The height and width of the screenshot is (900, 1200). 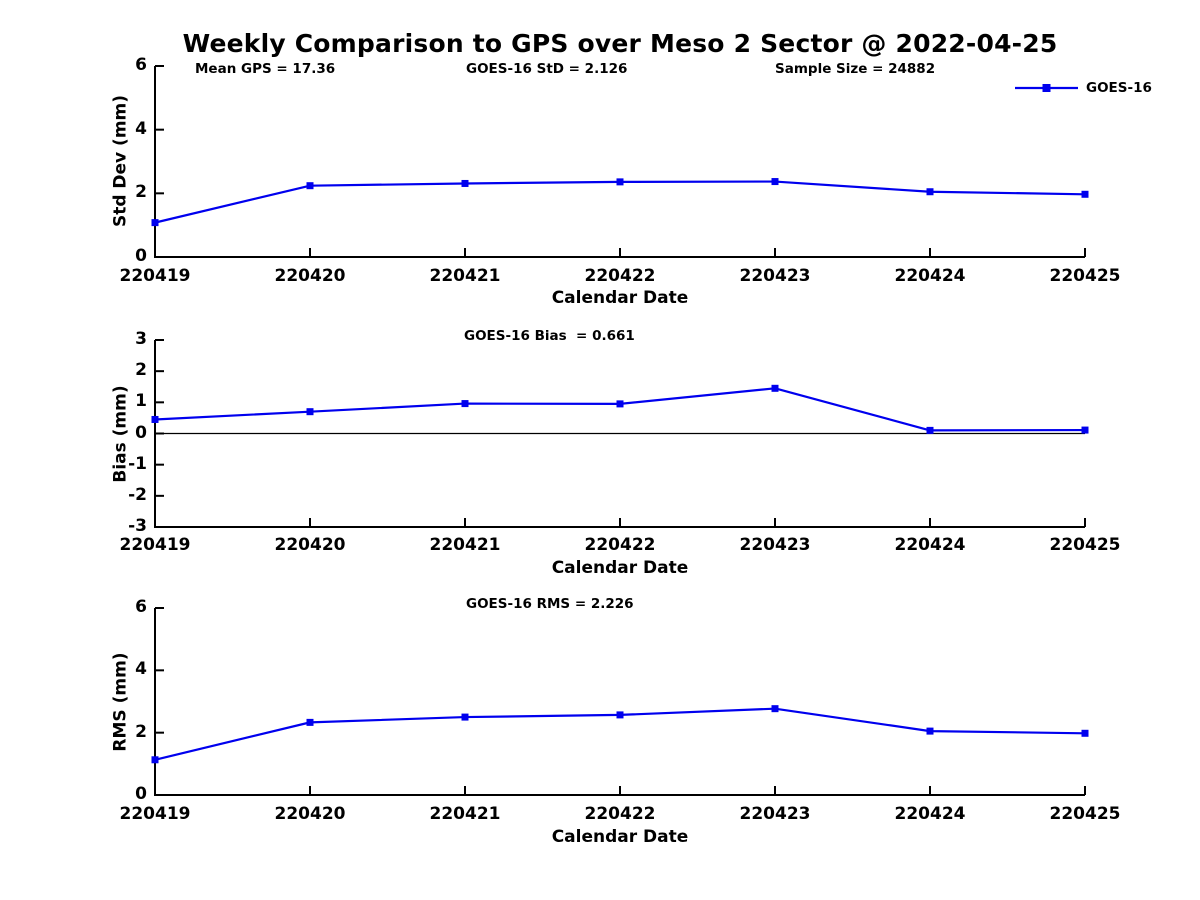 I want to click on legend-label: GOES-16, so click(x=1119, y=88).